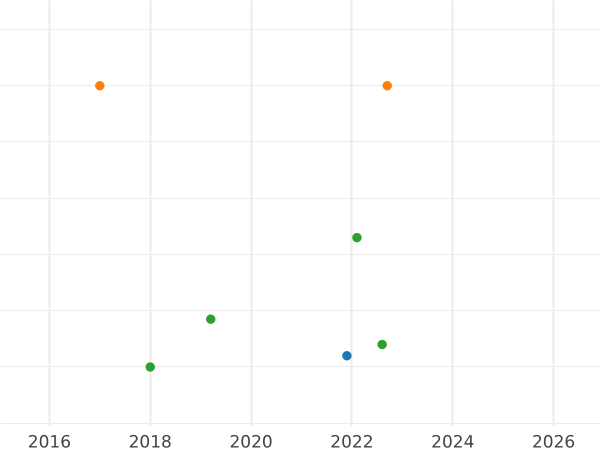 Image resolution: width=600 pixels, height=450 pixels. Describe the element at coordinates (50, 441) in the screenshot. I see `x-tick-label: 2016` at that location.